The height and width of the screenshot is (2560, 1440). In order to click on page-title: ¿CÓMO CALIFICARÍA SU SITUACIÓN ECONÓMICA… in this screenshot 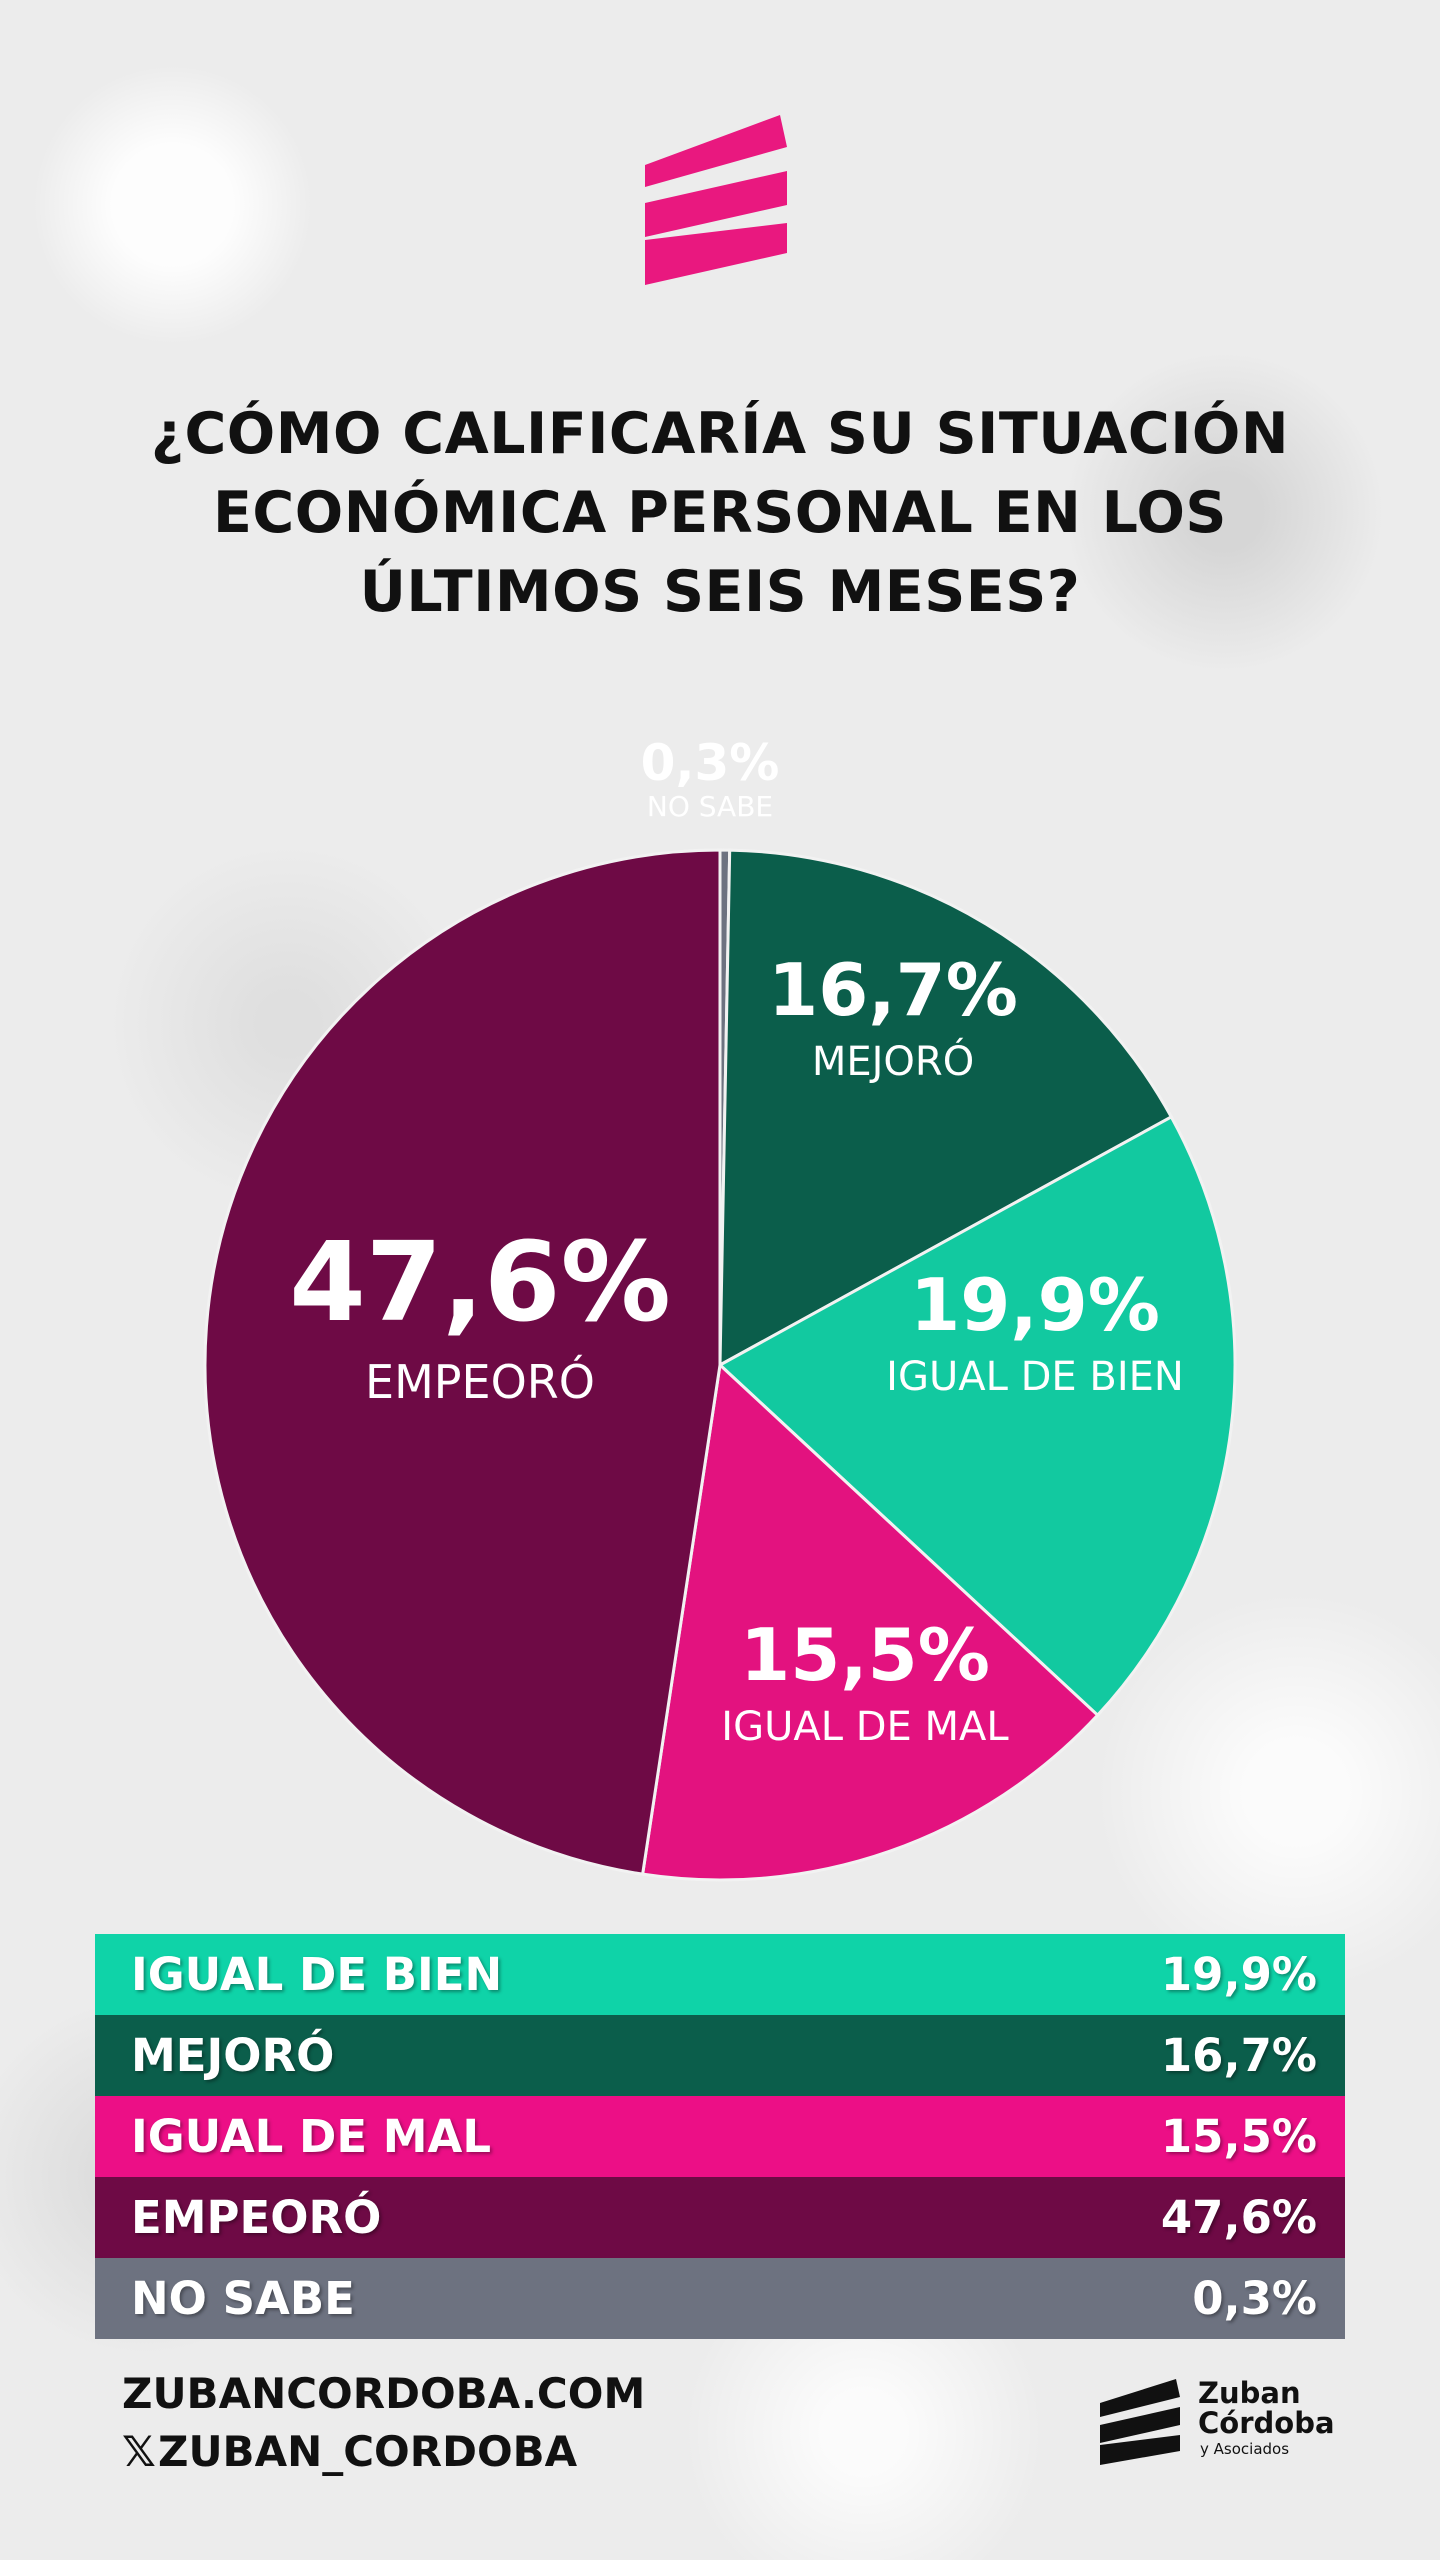, I will do `click(720, 513)`.